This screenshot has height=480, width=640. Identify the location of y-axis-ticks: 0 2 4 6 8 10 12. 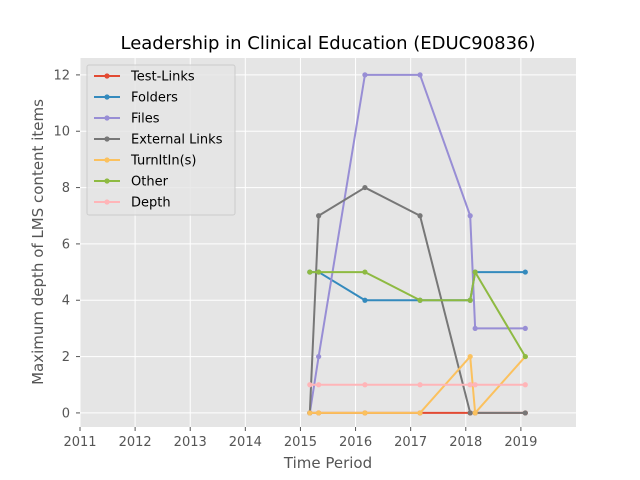
(66, 244).